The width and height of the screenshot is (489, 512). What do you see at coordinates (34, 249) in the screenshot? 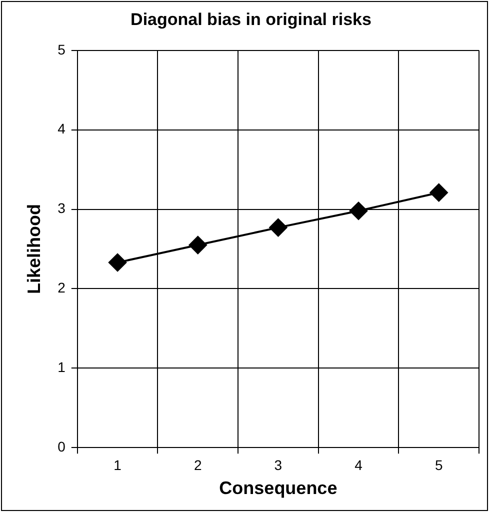
I see `y-axis-title: Likelihood` at bounding box center [34, 249].